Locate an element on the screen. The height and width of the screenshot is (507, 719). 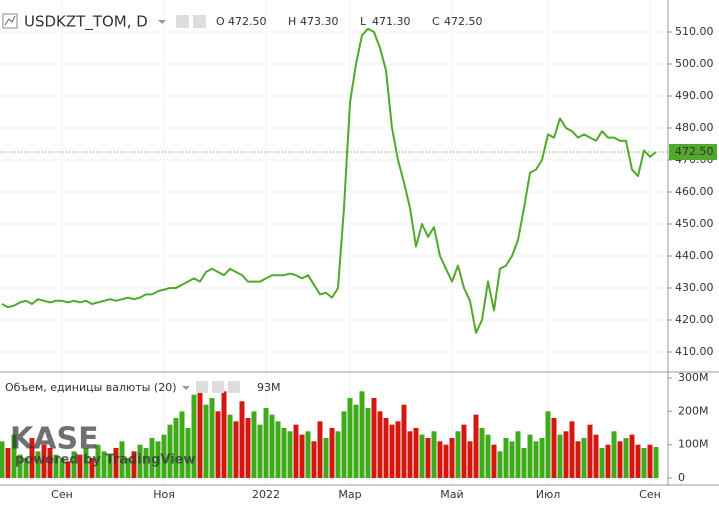
y-tick-label: 460.00 is located at coordinates (694, 191).